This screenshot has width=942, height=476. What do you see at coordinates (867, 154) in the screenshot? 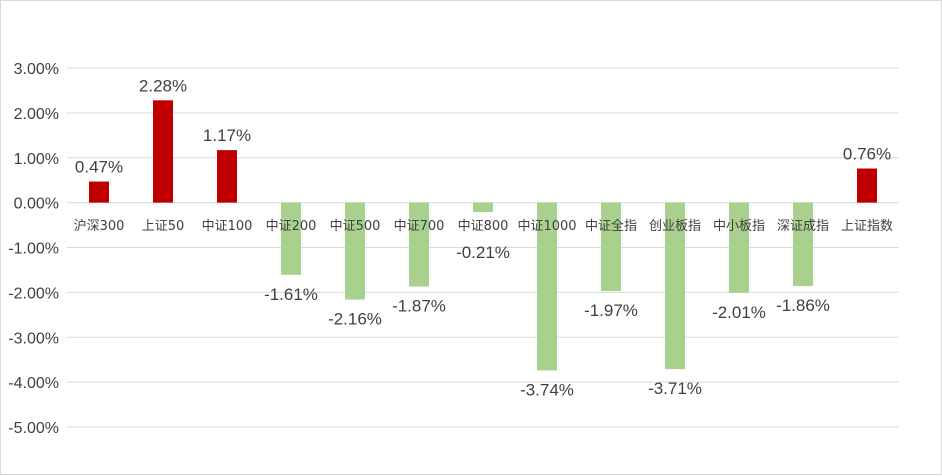
I see `data-label: 0.76%` at bounding box center [867, 154].